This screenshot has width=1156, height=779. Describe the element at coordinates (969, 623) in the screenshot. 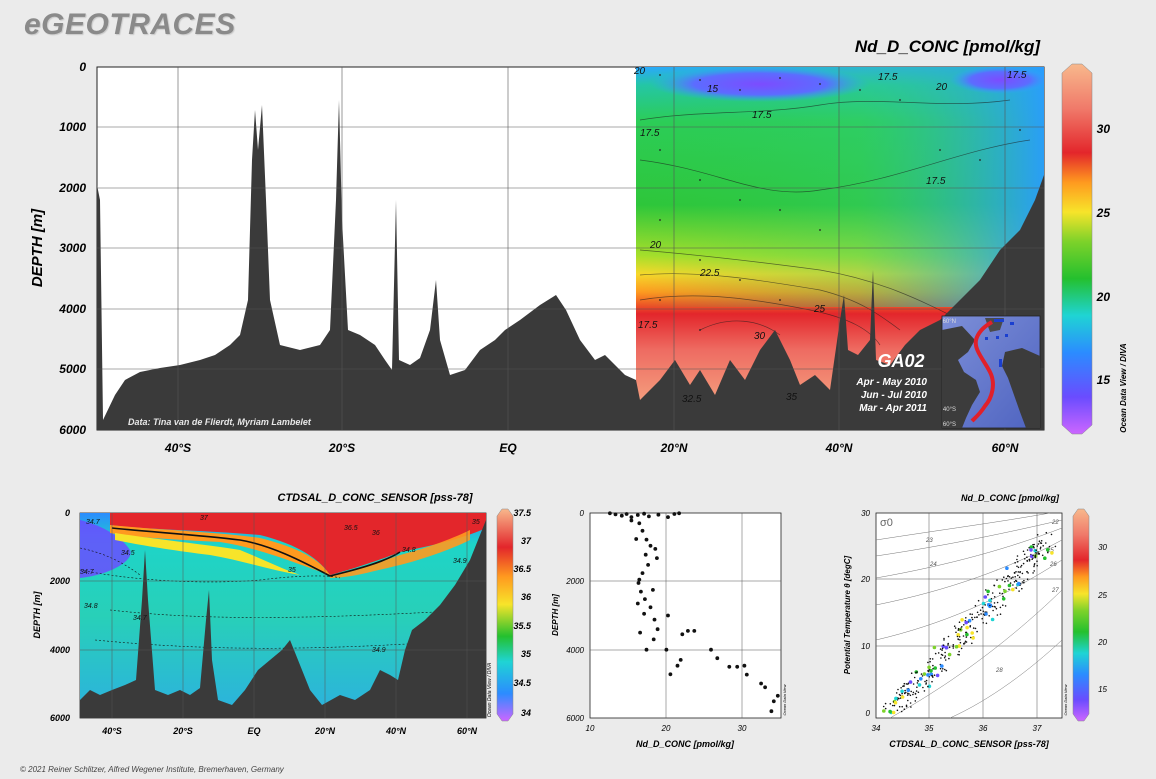

I see `ts-points` at that location.